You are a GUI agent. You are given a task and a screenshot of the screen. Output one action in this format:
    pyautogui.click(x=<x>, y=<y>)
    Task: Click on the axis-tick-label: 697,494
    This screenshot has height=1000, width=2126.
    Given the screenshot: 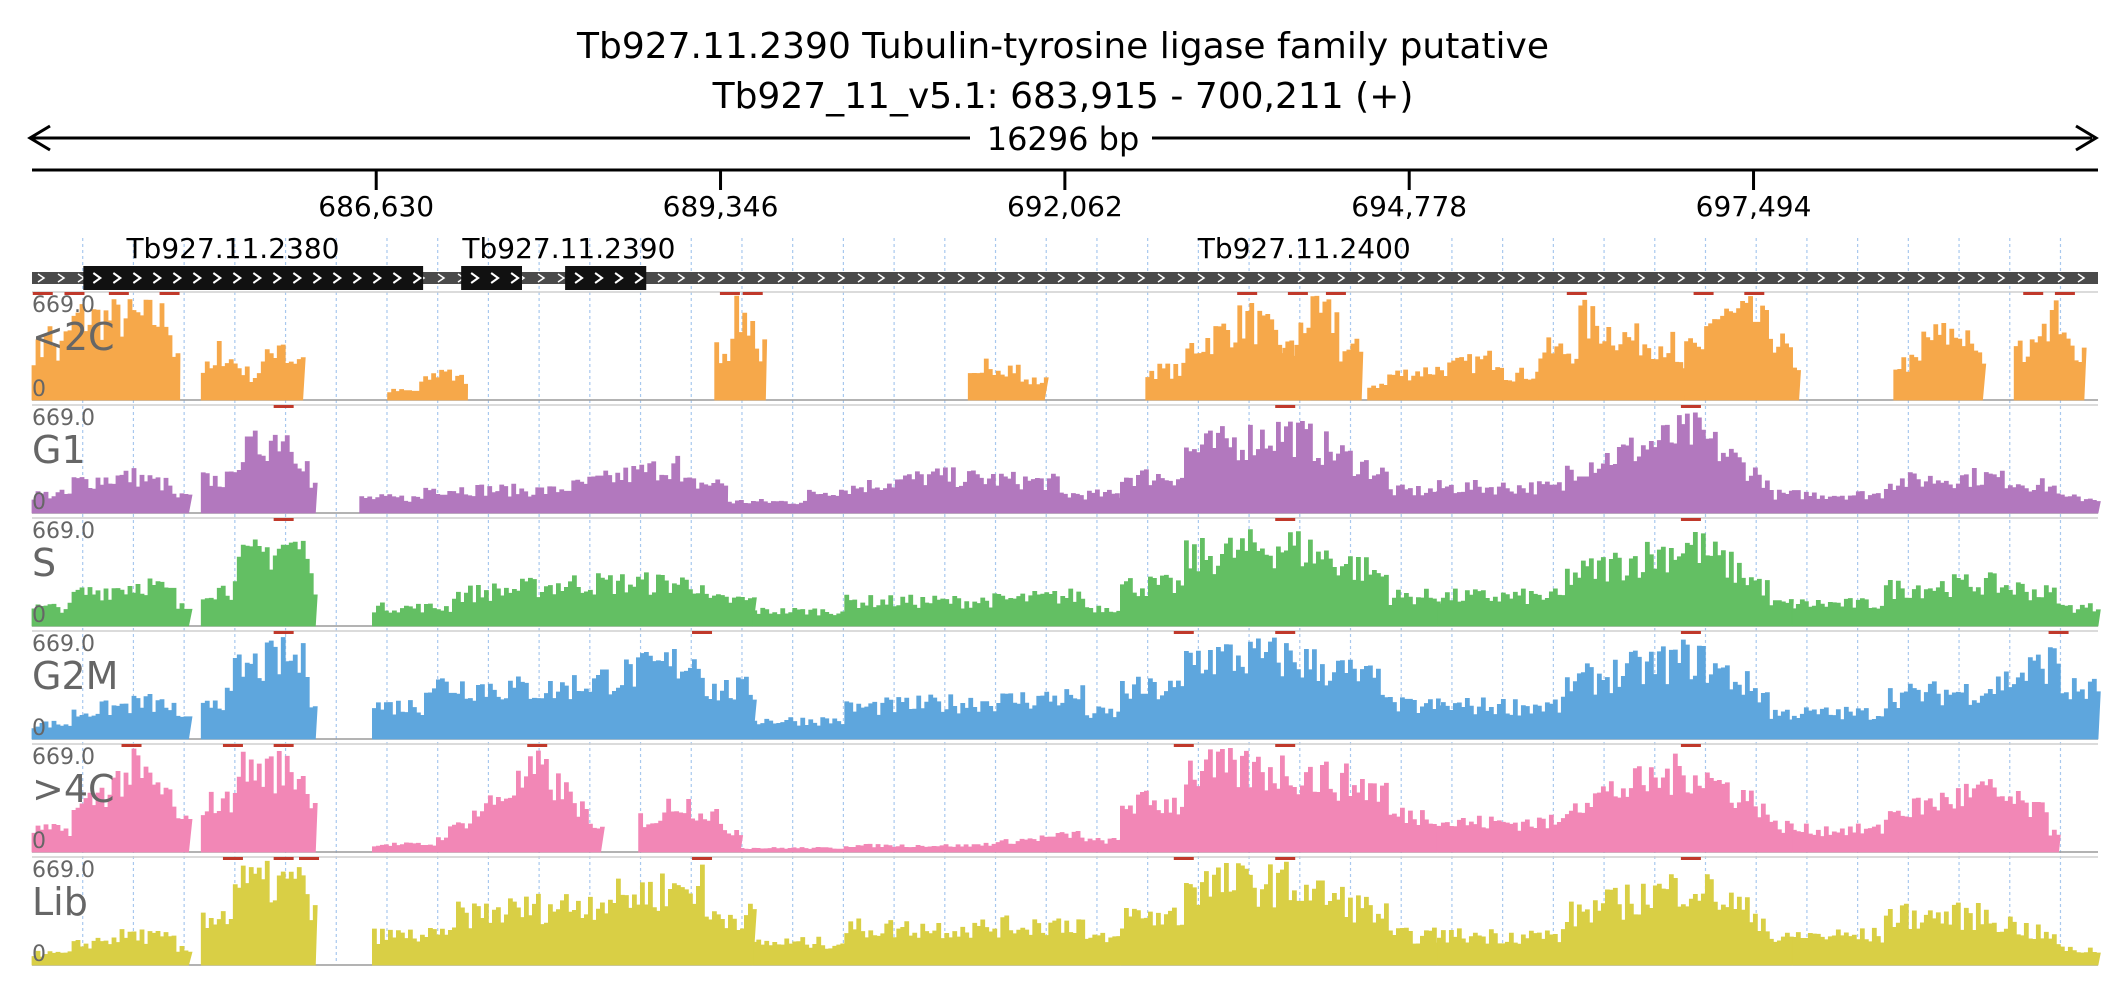 What is the action you would take?
    pyautogui.click(x=1754, y=206)
    